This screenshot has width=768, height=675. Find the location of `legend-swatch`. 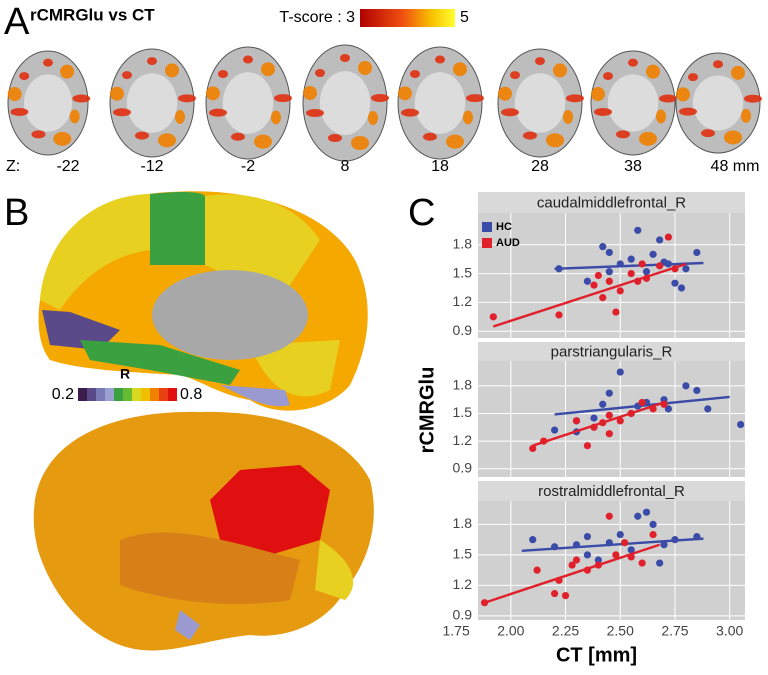

legend-swatch is located at coordinates (487, 243).